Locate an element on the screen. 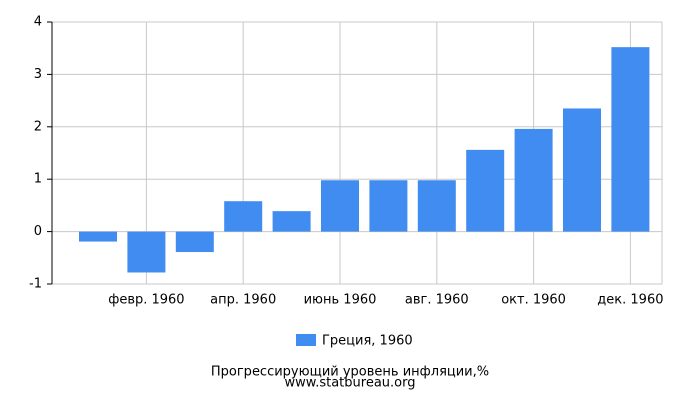 The width and height of the screenshot is (700, 400). x-tick-label: июнь 1960 is located at coordinates (340, 300).